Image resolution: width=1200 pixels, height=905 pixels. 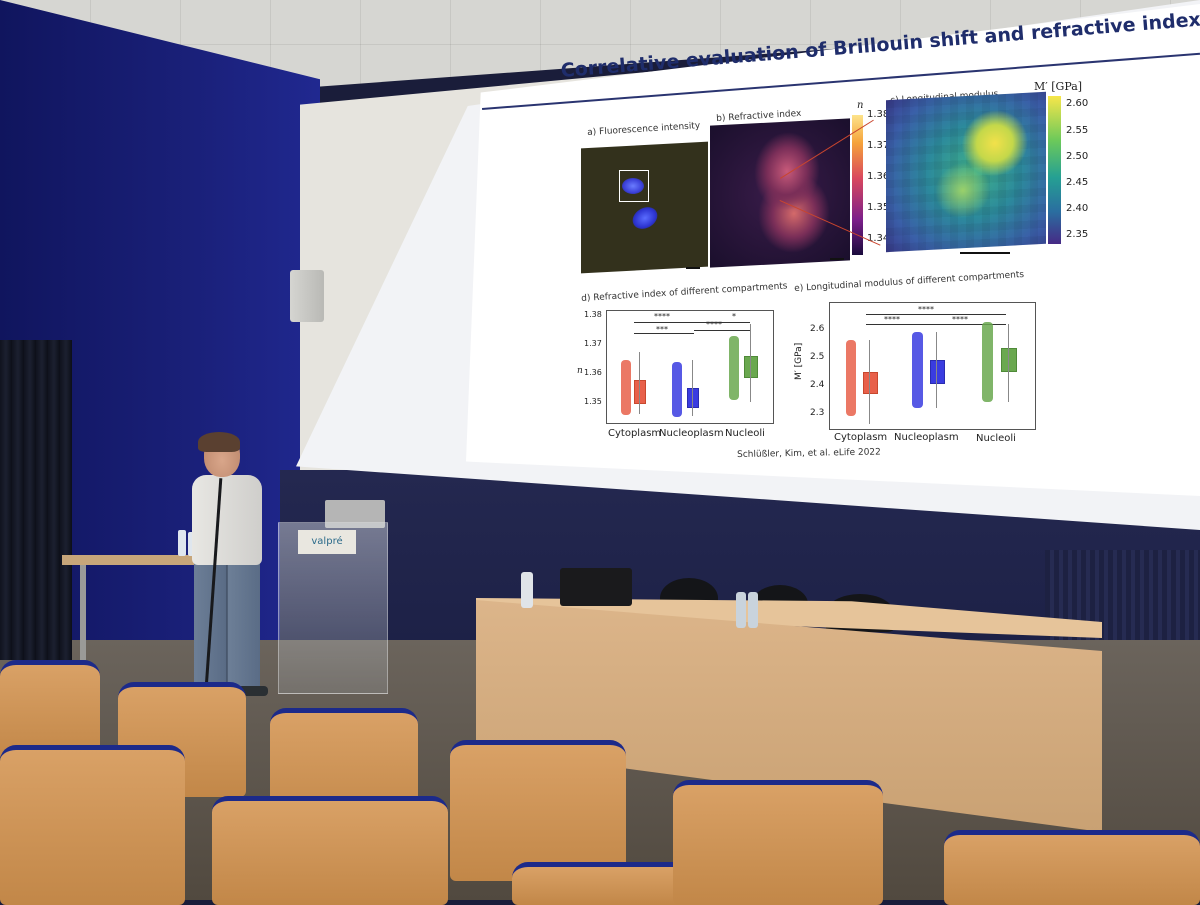 What do you see at coordinates (219, 442) in the screenshot?
I see `presenter-hair` at bounding box center [219, 442].